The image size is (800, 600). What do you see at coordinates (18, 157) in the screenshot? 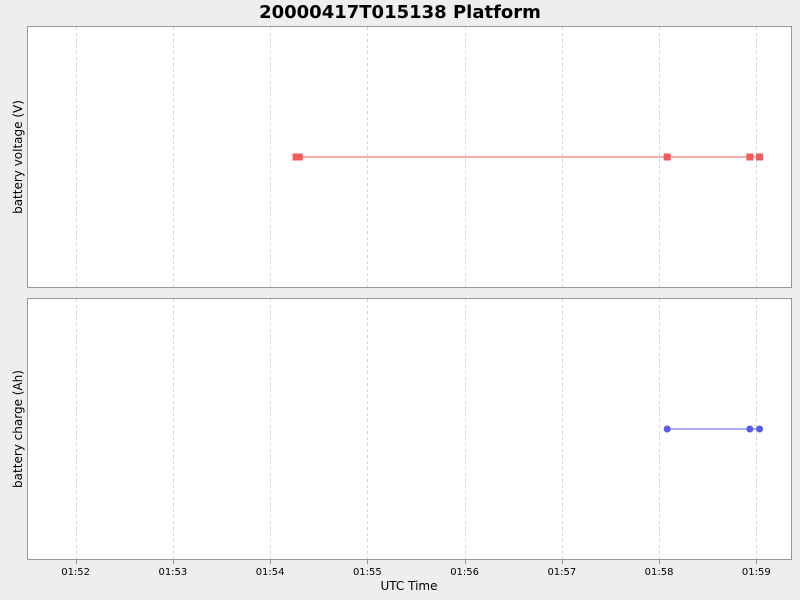
I see `y-axis-label: battery voltage (V)` at bounding box center [18, 157].